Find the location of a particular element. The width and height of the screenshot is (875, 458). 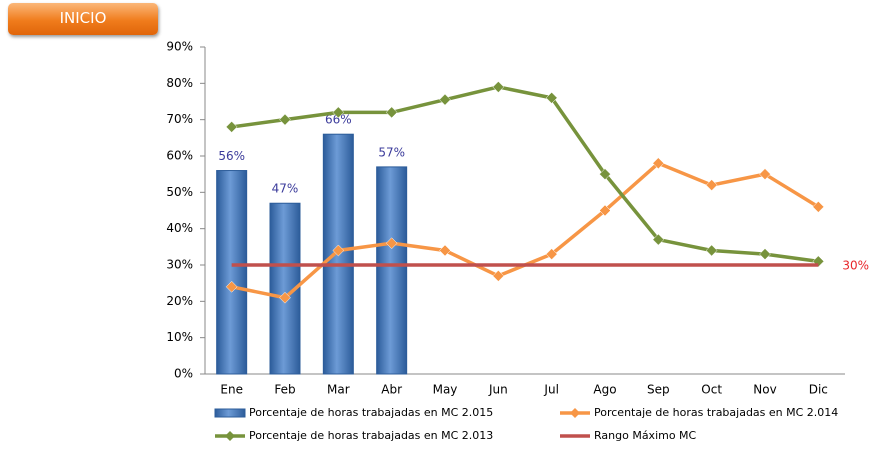

inicio-button: INICIO is located at coordinates (83, 19).